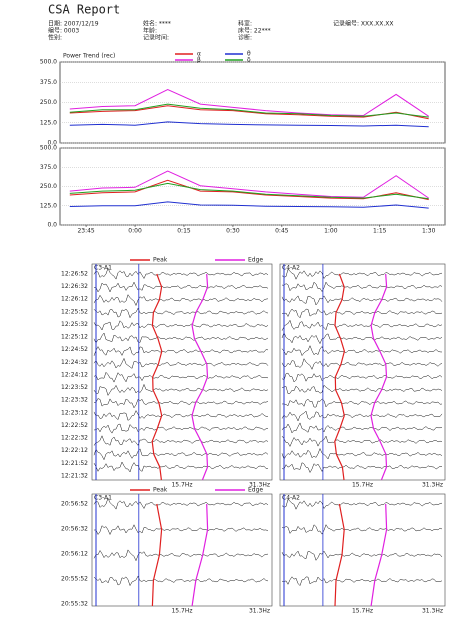  Describe the element at coordinates (135, 231) in the screenshot. I see `x-tick-label: 0:00` at that location.